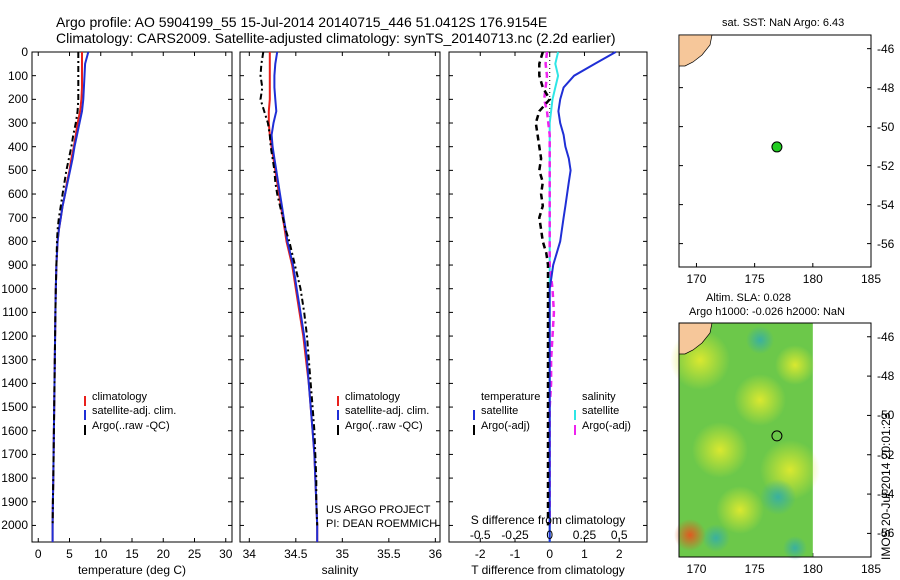 The height and width of the screenshot is (580, 900). What do you see at coordinates (582, 296) in the screenshot?
I see `temperature-satellite-line` at bounding box center [582, 296].